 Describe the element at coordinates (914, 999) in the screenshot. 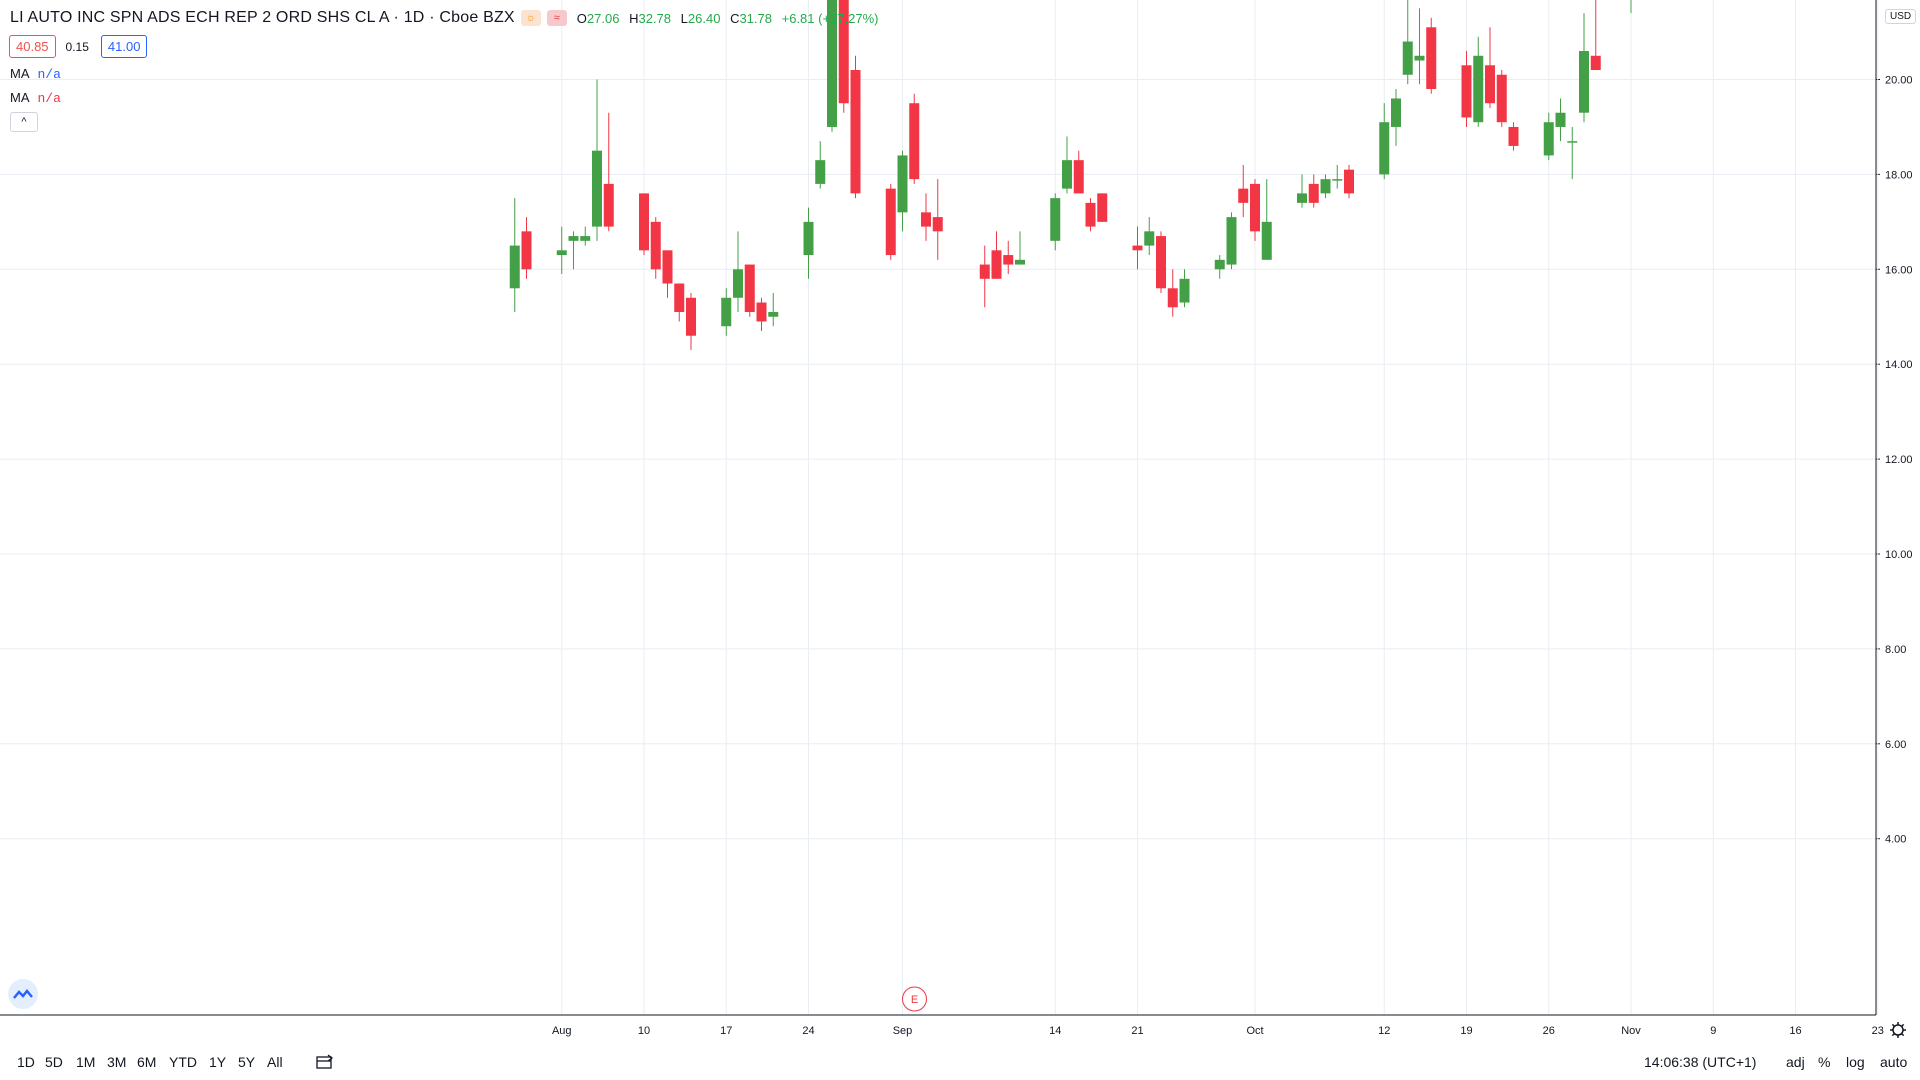

I see `earnings-icon` at that location.